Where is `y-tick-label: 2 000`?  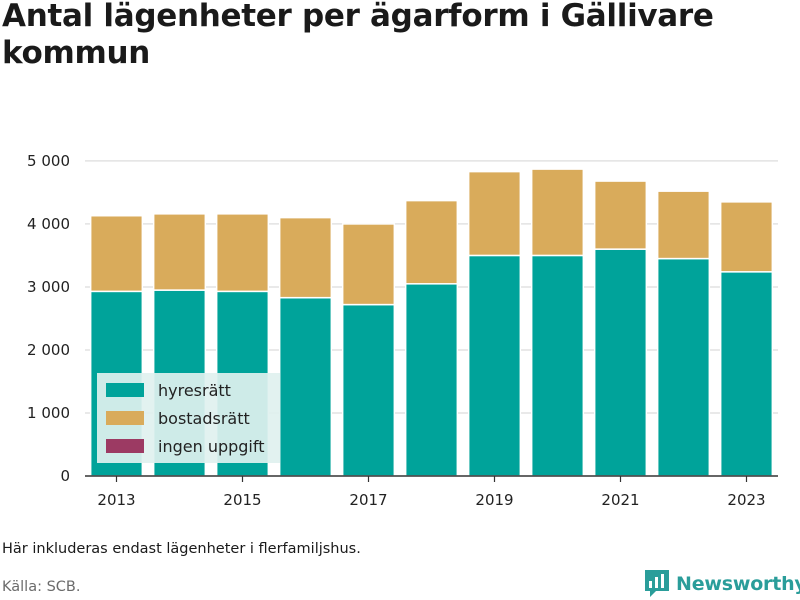
y-tick-label: 2 000 is located at coordinates (48, 350).